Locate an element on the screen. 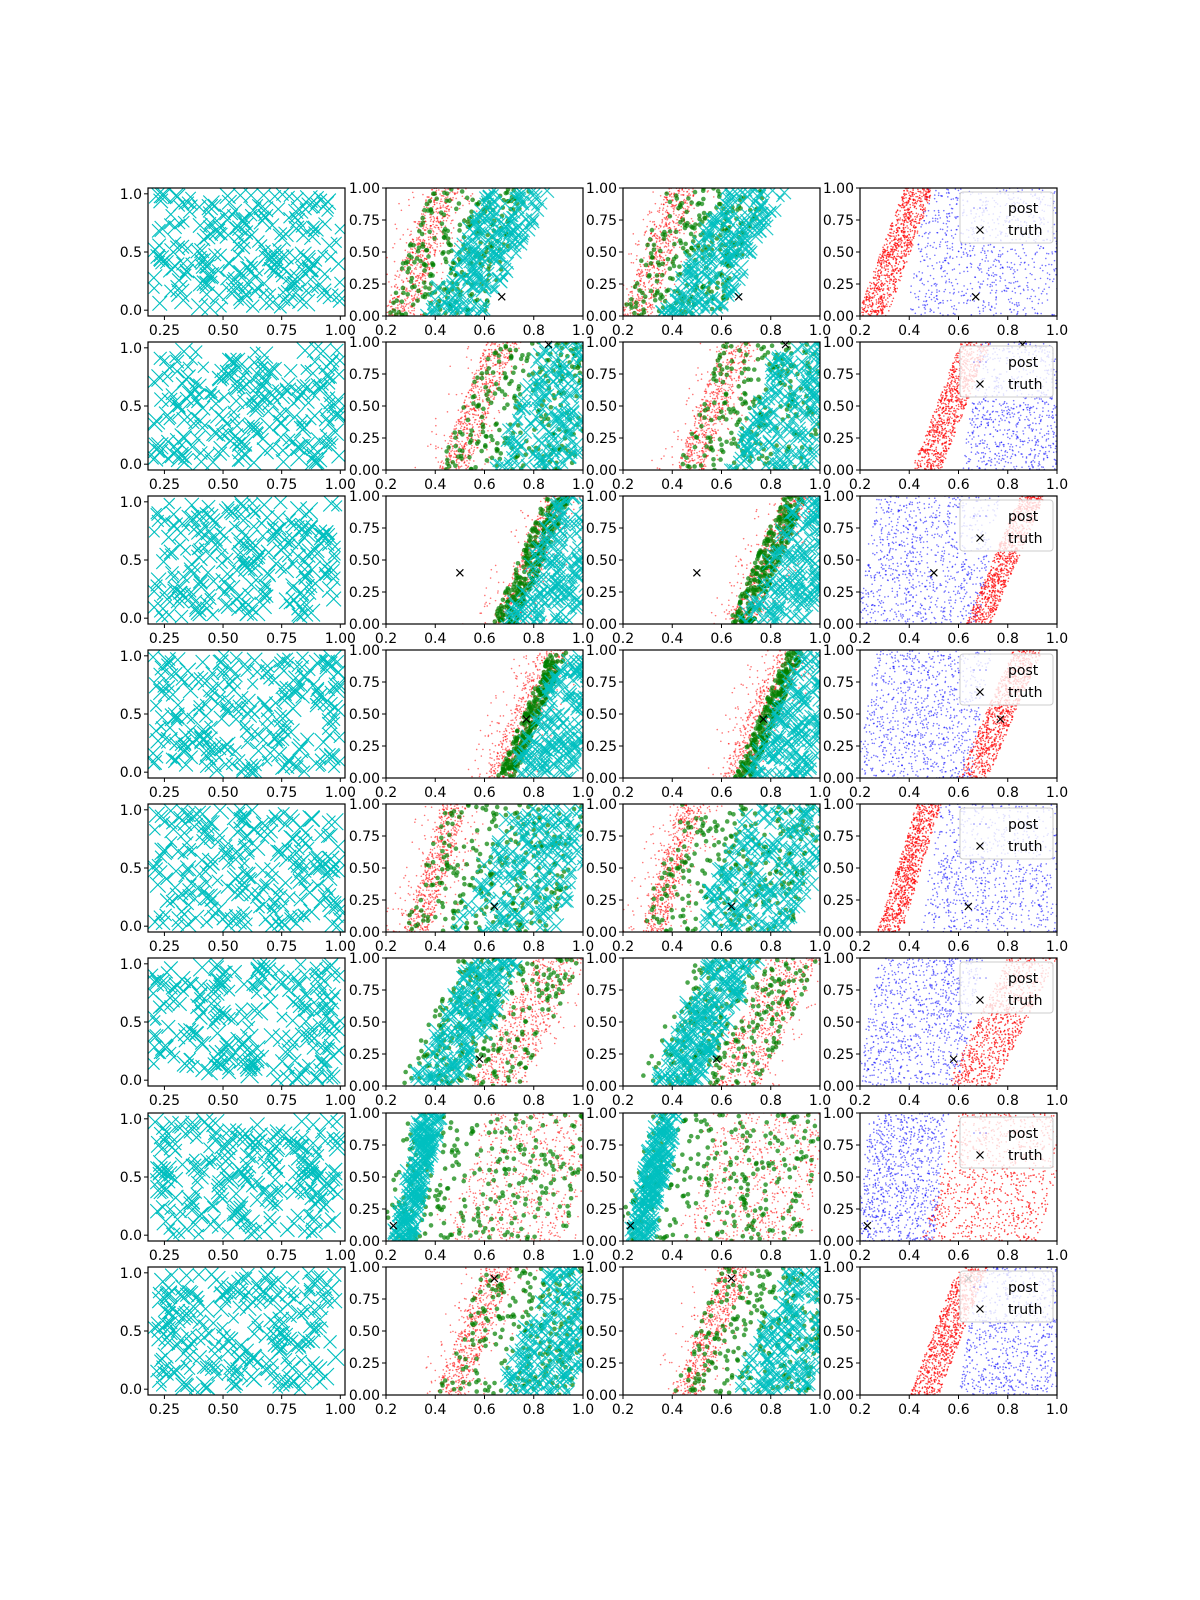 The image size is (1200, 1600). x-tick-label: 0.75 is located at coordinates (281, 485).